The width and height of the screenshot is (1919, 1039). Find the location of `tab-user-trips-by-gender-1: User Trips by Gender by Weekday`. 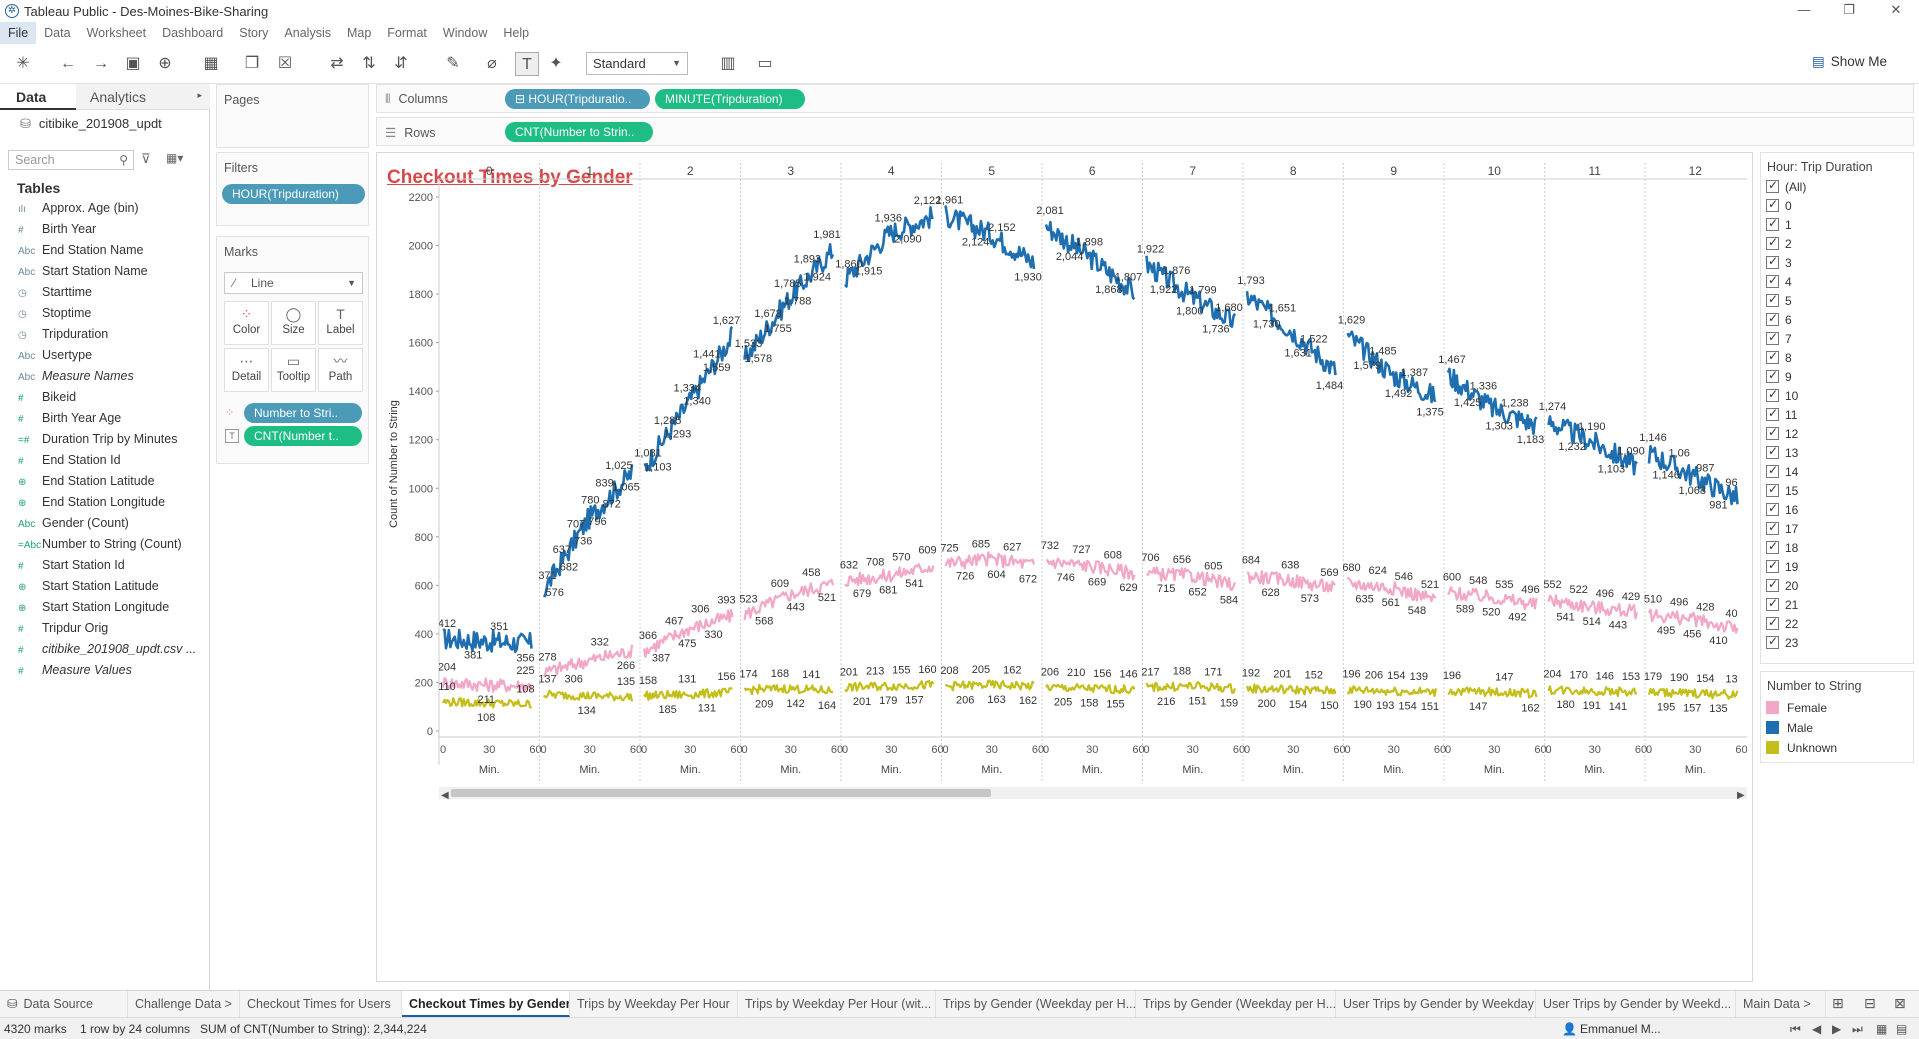

tab-user-trips-by-gender-1: User Trips by Gender by Weekday is located at coordinates (1436, 1004).